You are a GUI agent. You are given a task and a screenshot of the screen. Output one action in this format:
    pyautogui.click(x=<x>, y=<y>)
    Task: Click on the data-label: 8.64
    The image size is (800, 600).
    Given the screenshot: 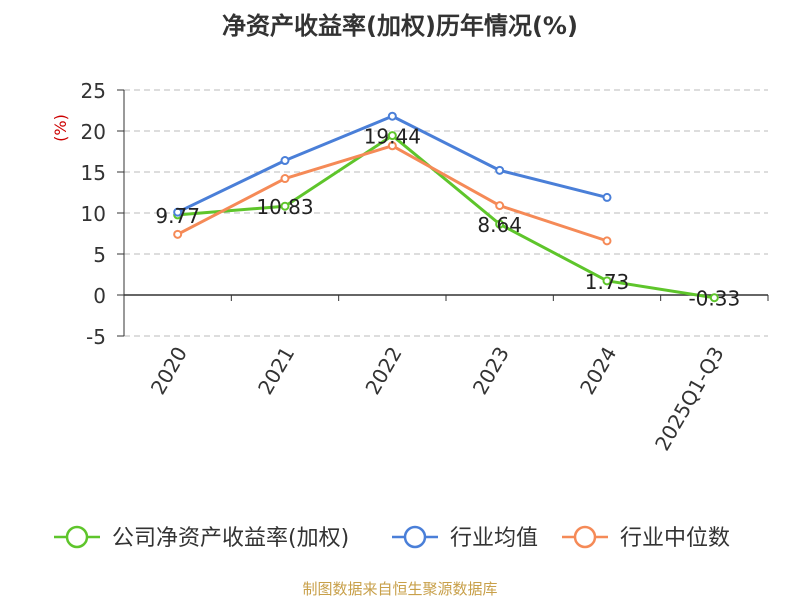 What is the action you would take?
    pyautogui.click(x=499, y=225)
    